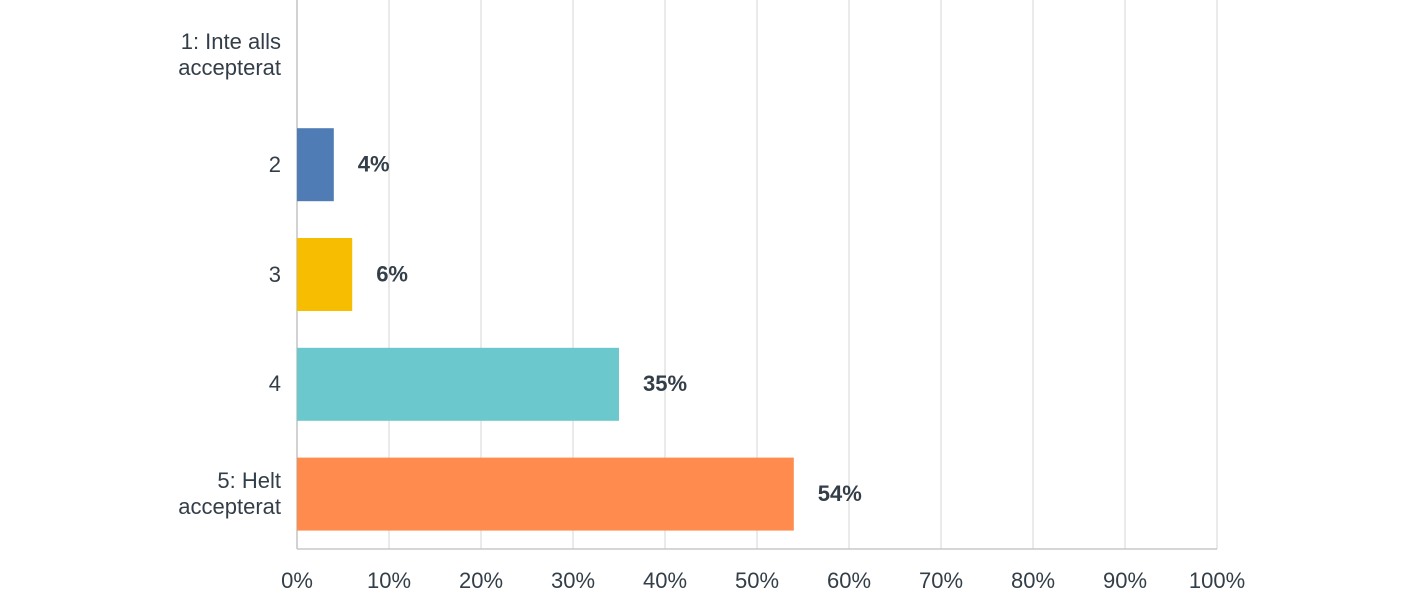 Image resolution: width=1420 pixels, height=600 pixels. Describe the element at coordinates (1125, 580) in the screenshot. I see `x-tick-label: 90%` at that location.